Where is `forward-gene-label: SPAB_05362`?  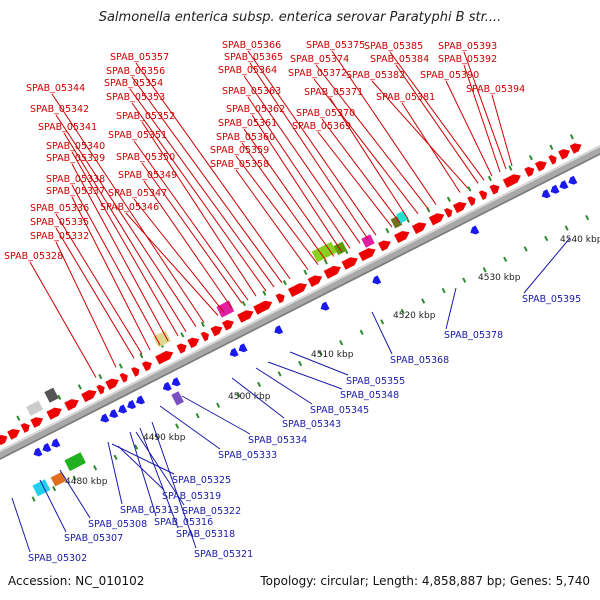 forward-gene-label: SPAB_05362 is located at coordinates (255, 109).